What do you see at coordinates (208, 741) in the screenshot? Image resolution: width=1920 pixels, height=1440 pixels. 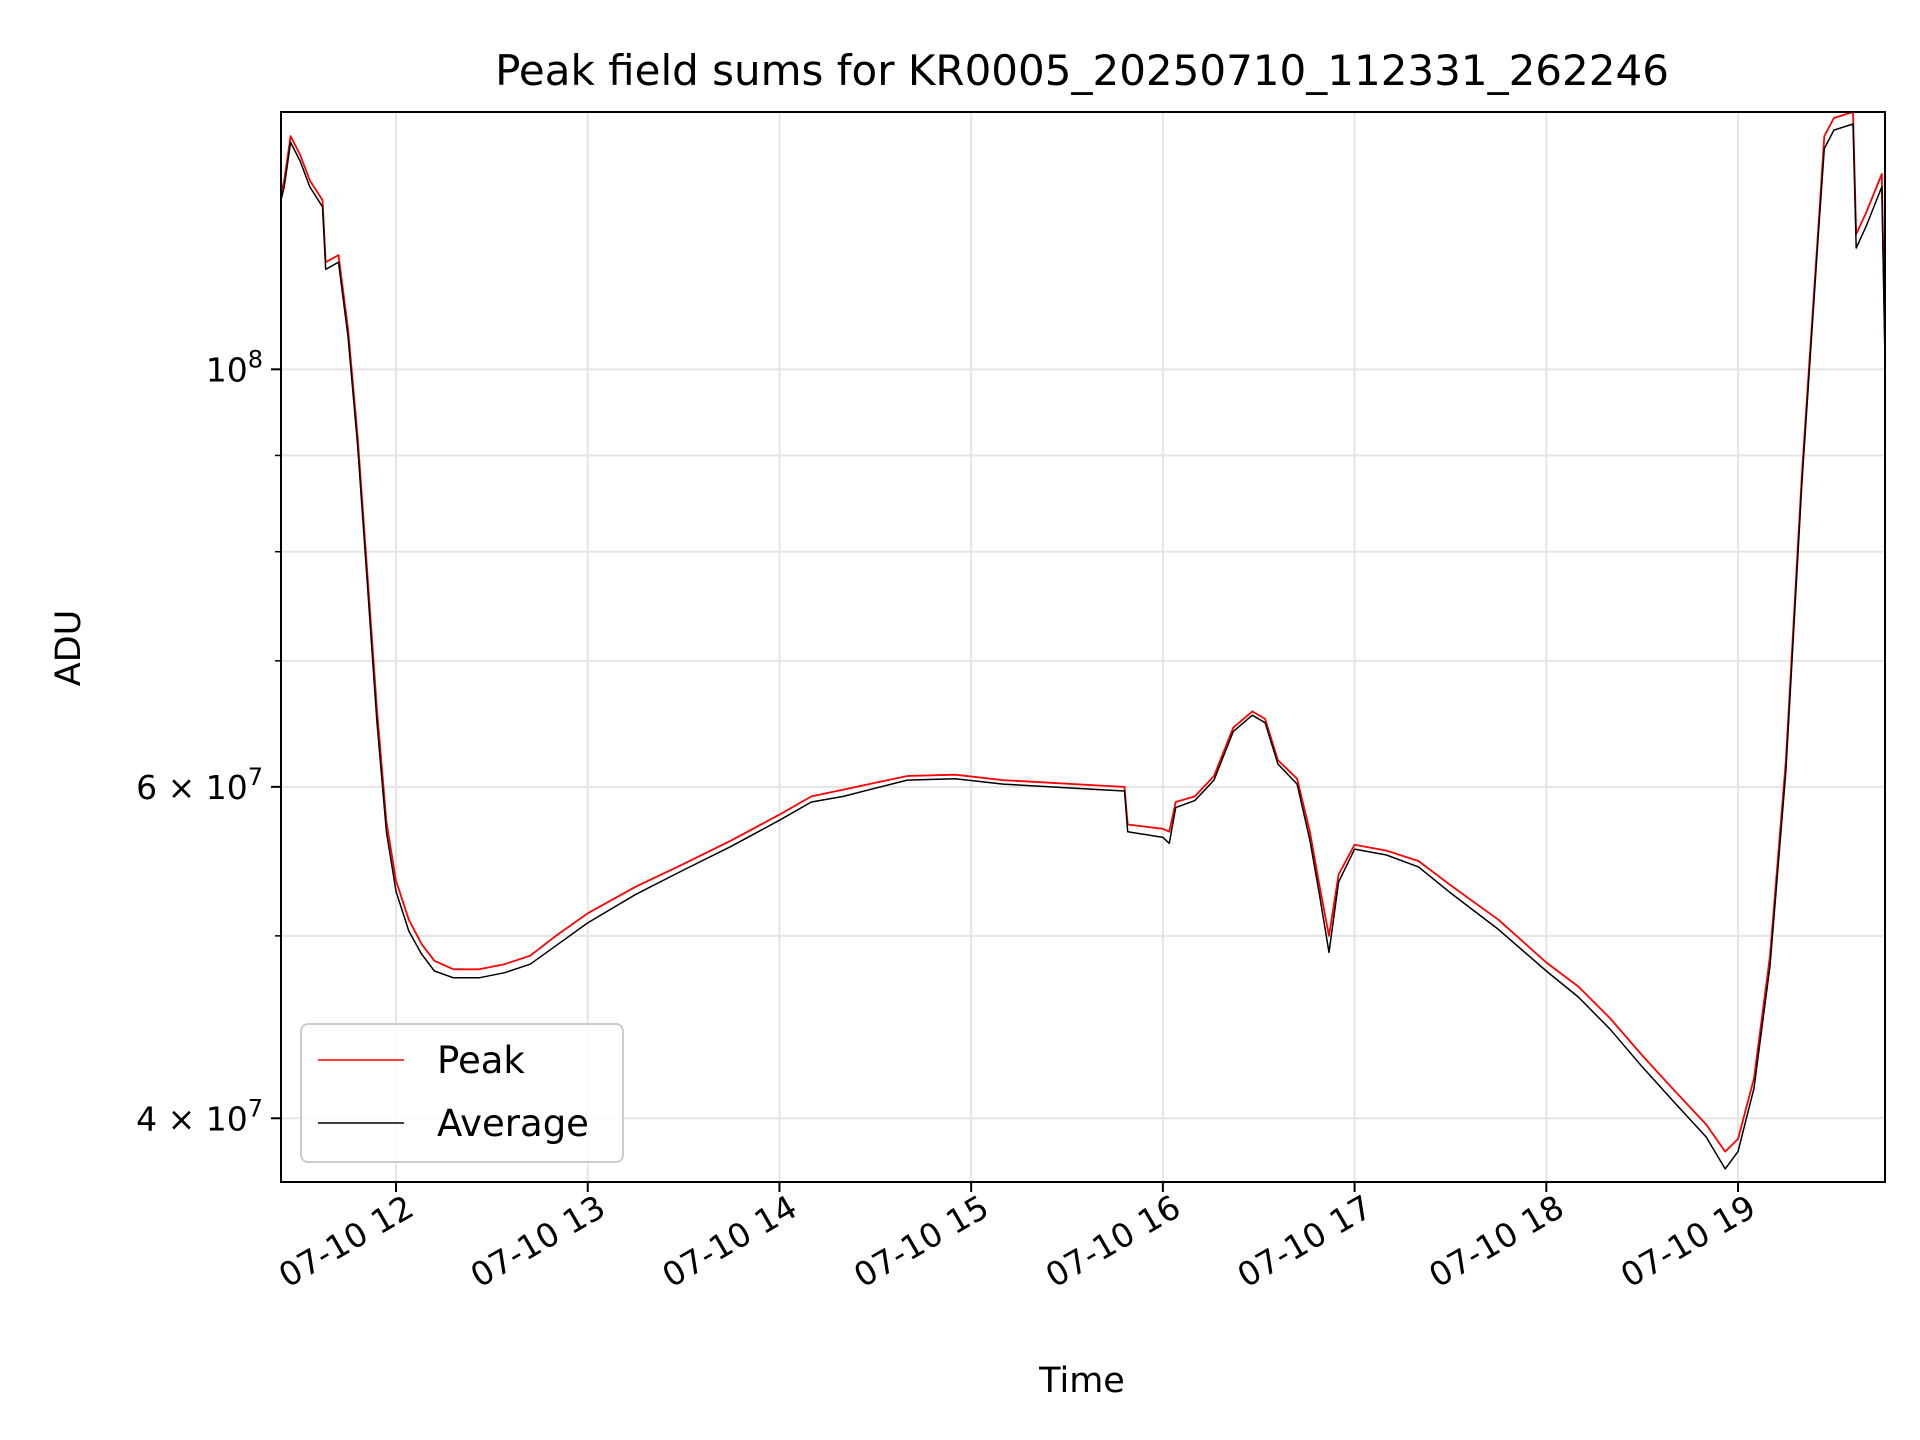 I see `y-axis-ticks: 4 × 107 6 × 107 108` at bounding box center [208, 741].